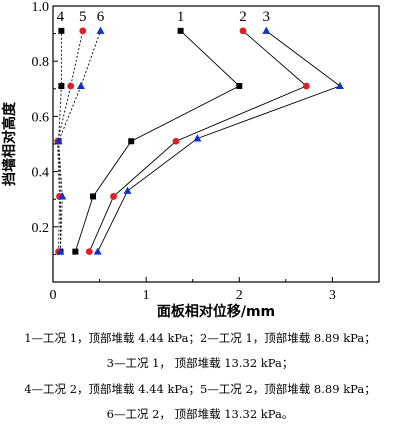 The height and width of the screenshot is (424, 400). Describe the element at coordinates (61, 17) in the screenshot. I see `series-4-label: 4` at that location.